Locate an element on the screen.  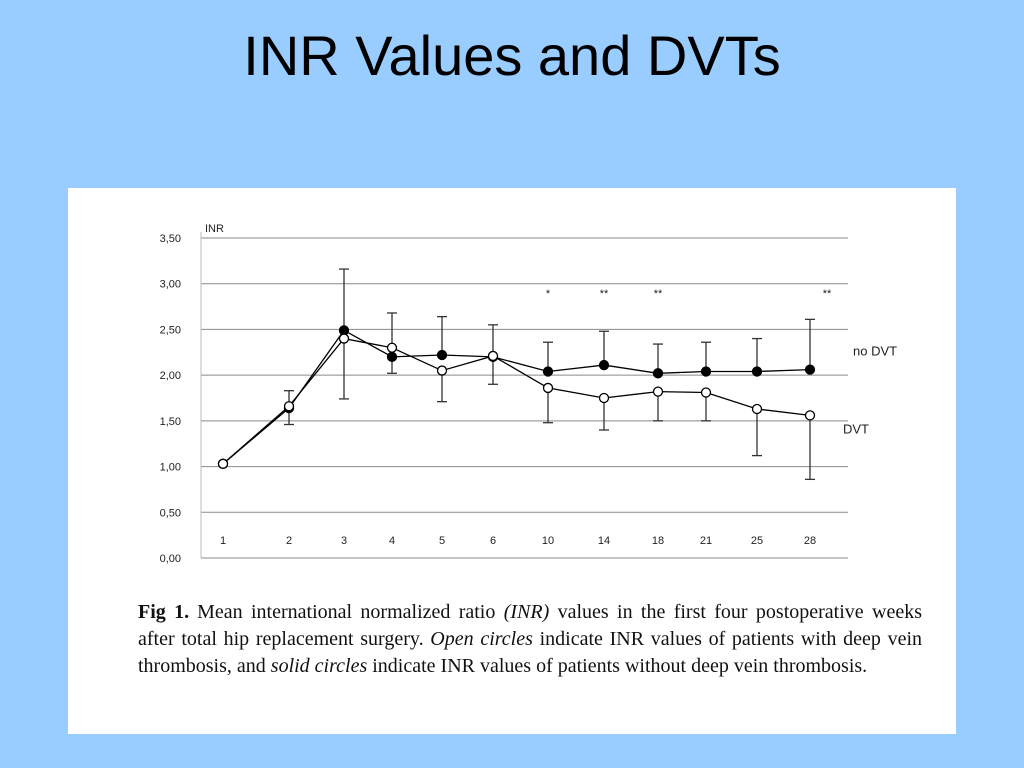
series-label-dvt: DVT is located at coordinates (856, 428).